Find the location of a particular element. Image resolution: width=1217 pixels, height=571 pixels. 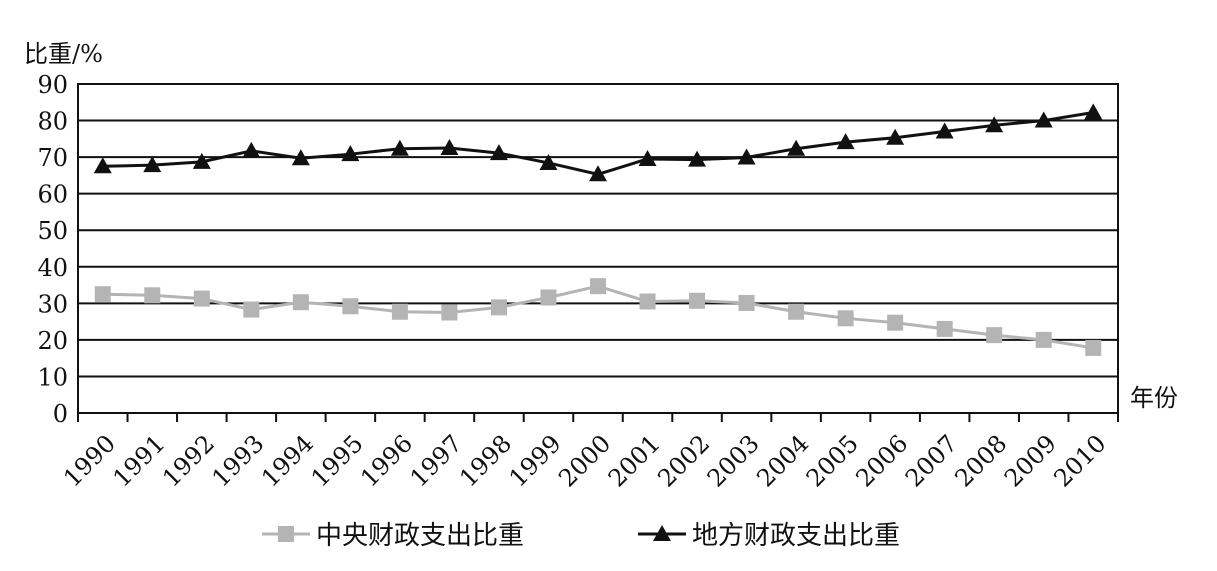

legend-label: 地方财政支出比重 is located at coordinates (796, 536).